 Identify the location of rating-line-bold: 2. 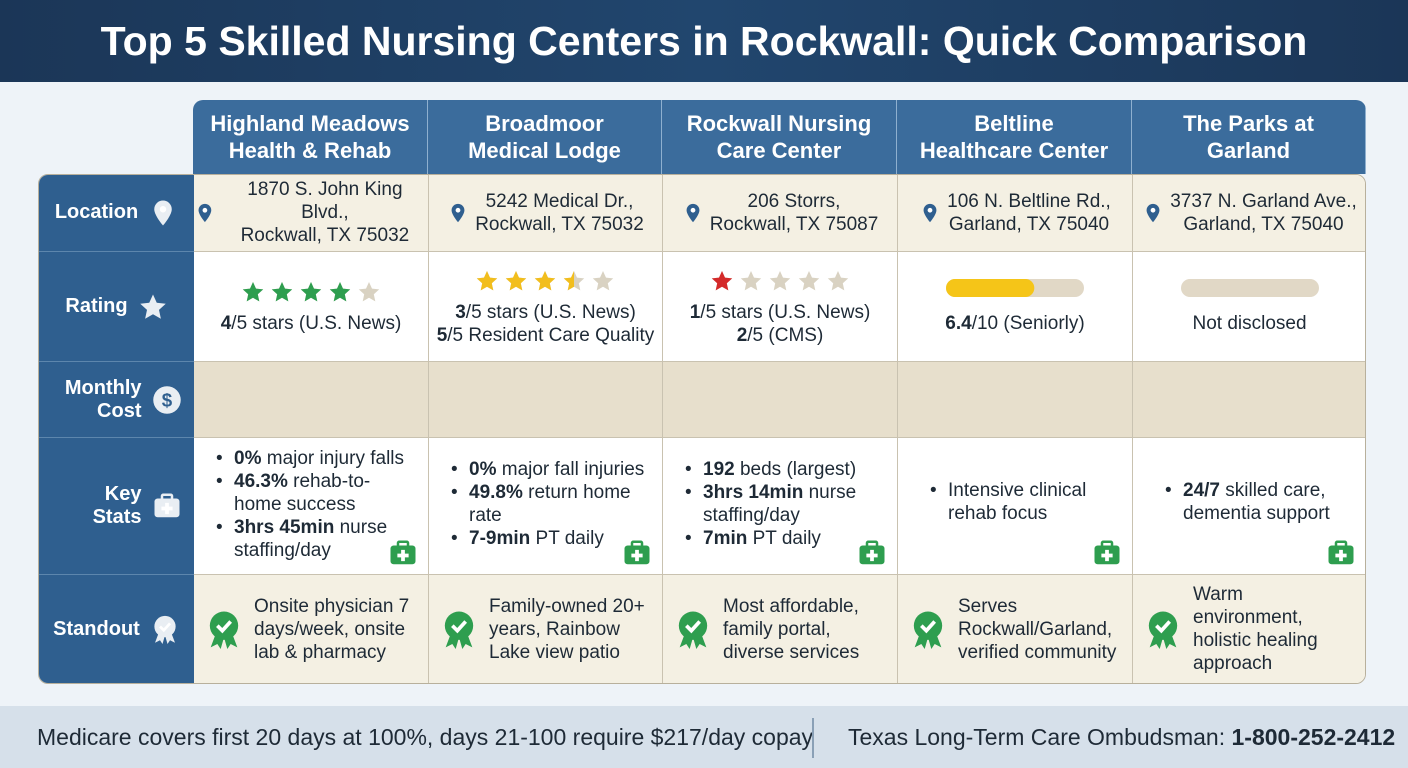
(742, 335).